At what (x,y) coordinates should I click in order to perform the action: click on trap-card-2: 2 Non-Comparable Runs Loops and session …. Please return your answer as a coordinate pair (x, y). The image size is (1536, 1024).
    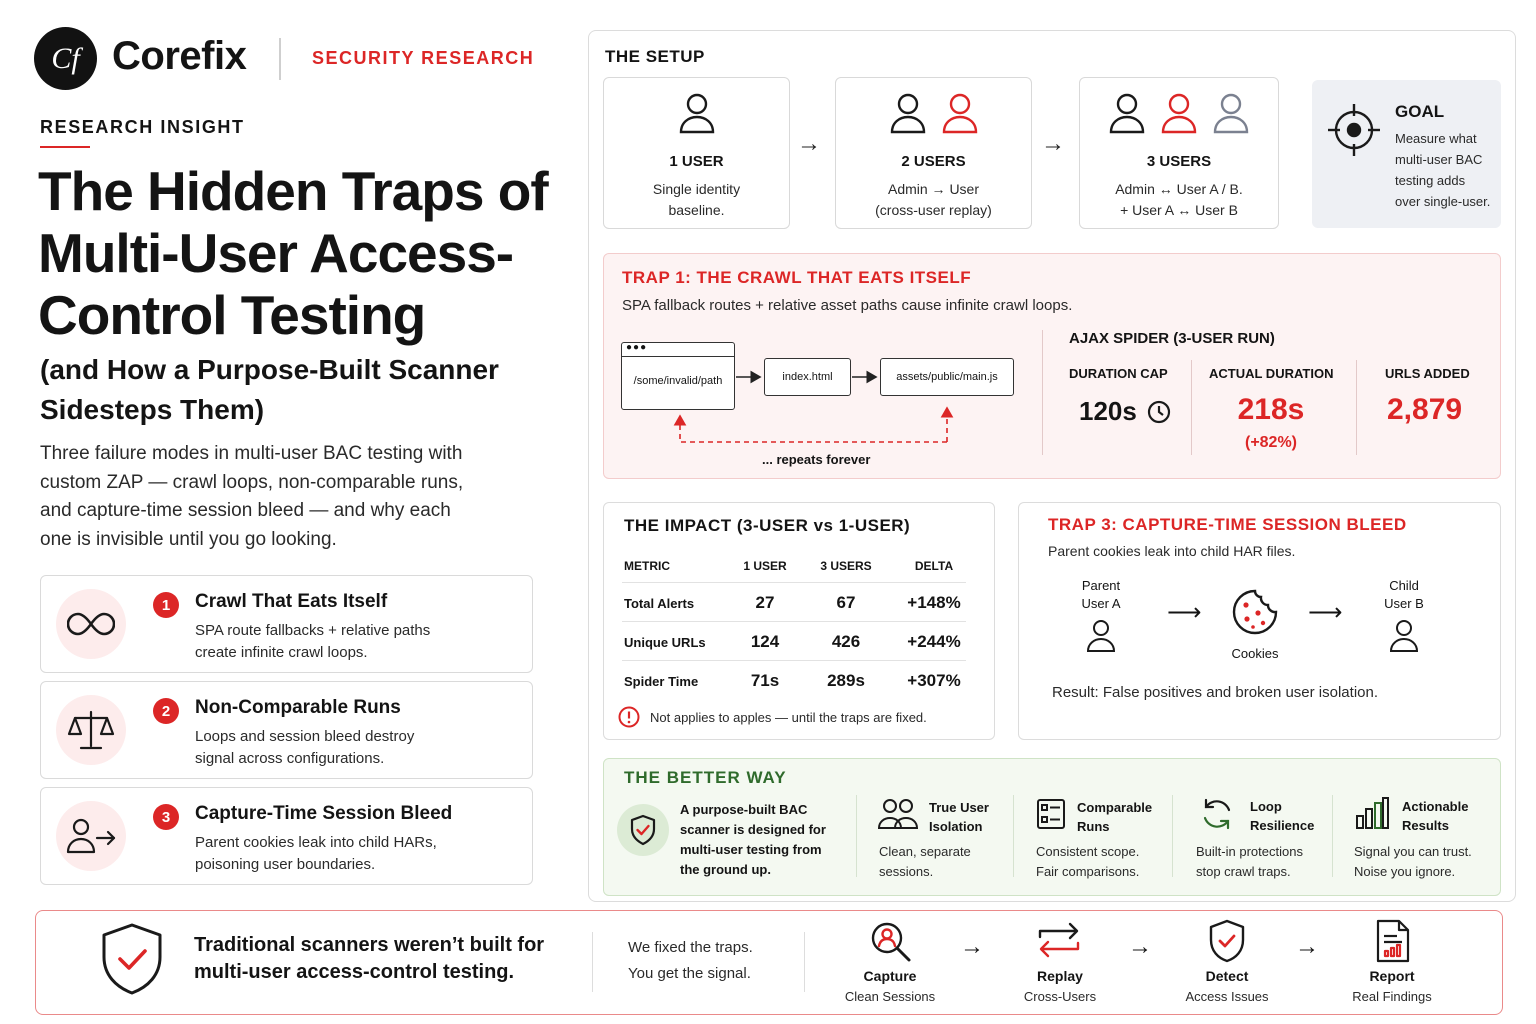
    Looking at the image, I should click on (286, 730).